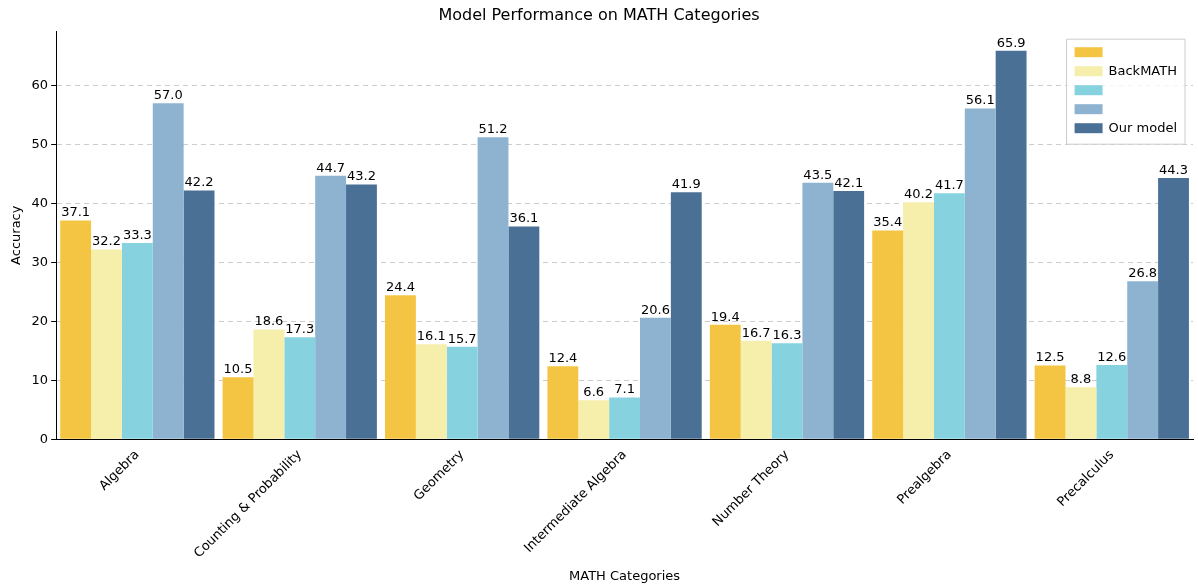  Describe the element at coordinates (300, 329) in the screenshot. I see `data-label: 17.3` at that location.